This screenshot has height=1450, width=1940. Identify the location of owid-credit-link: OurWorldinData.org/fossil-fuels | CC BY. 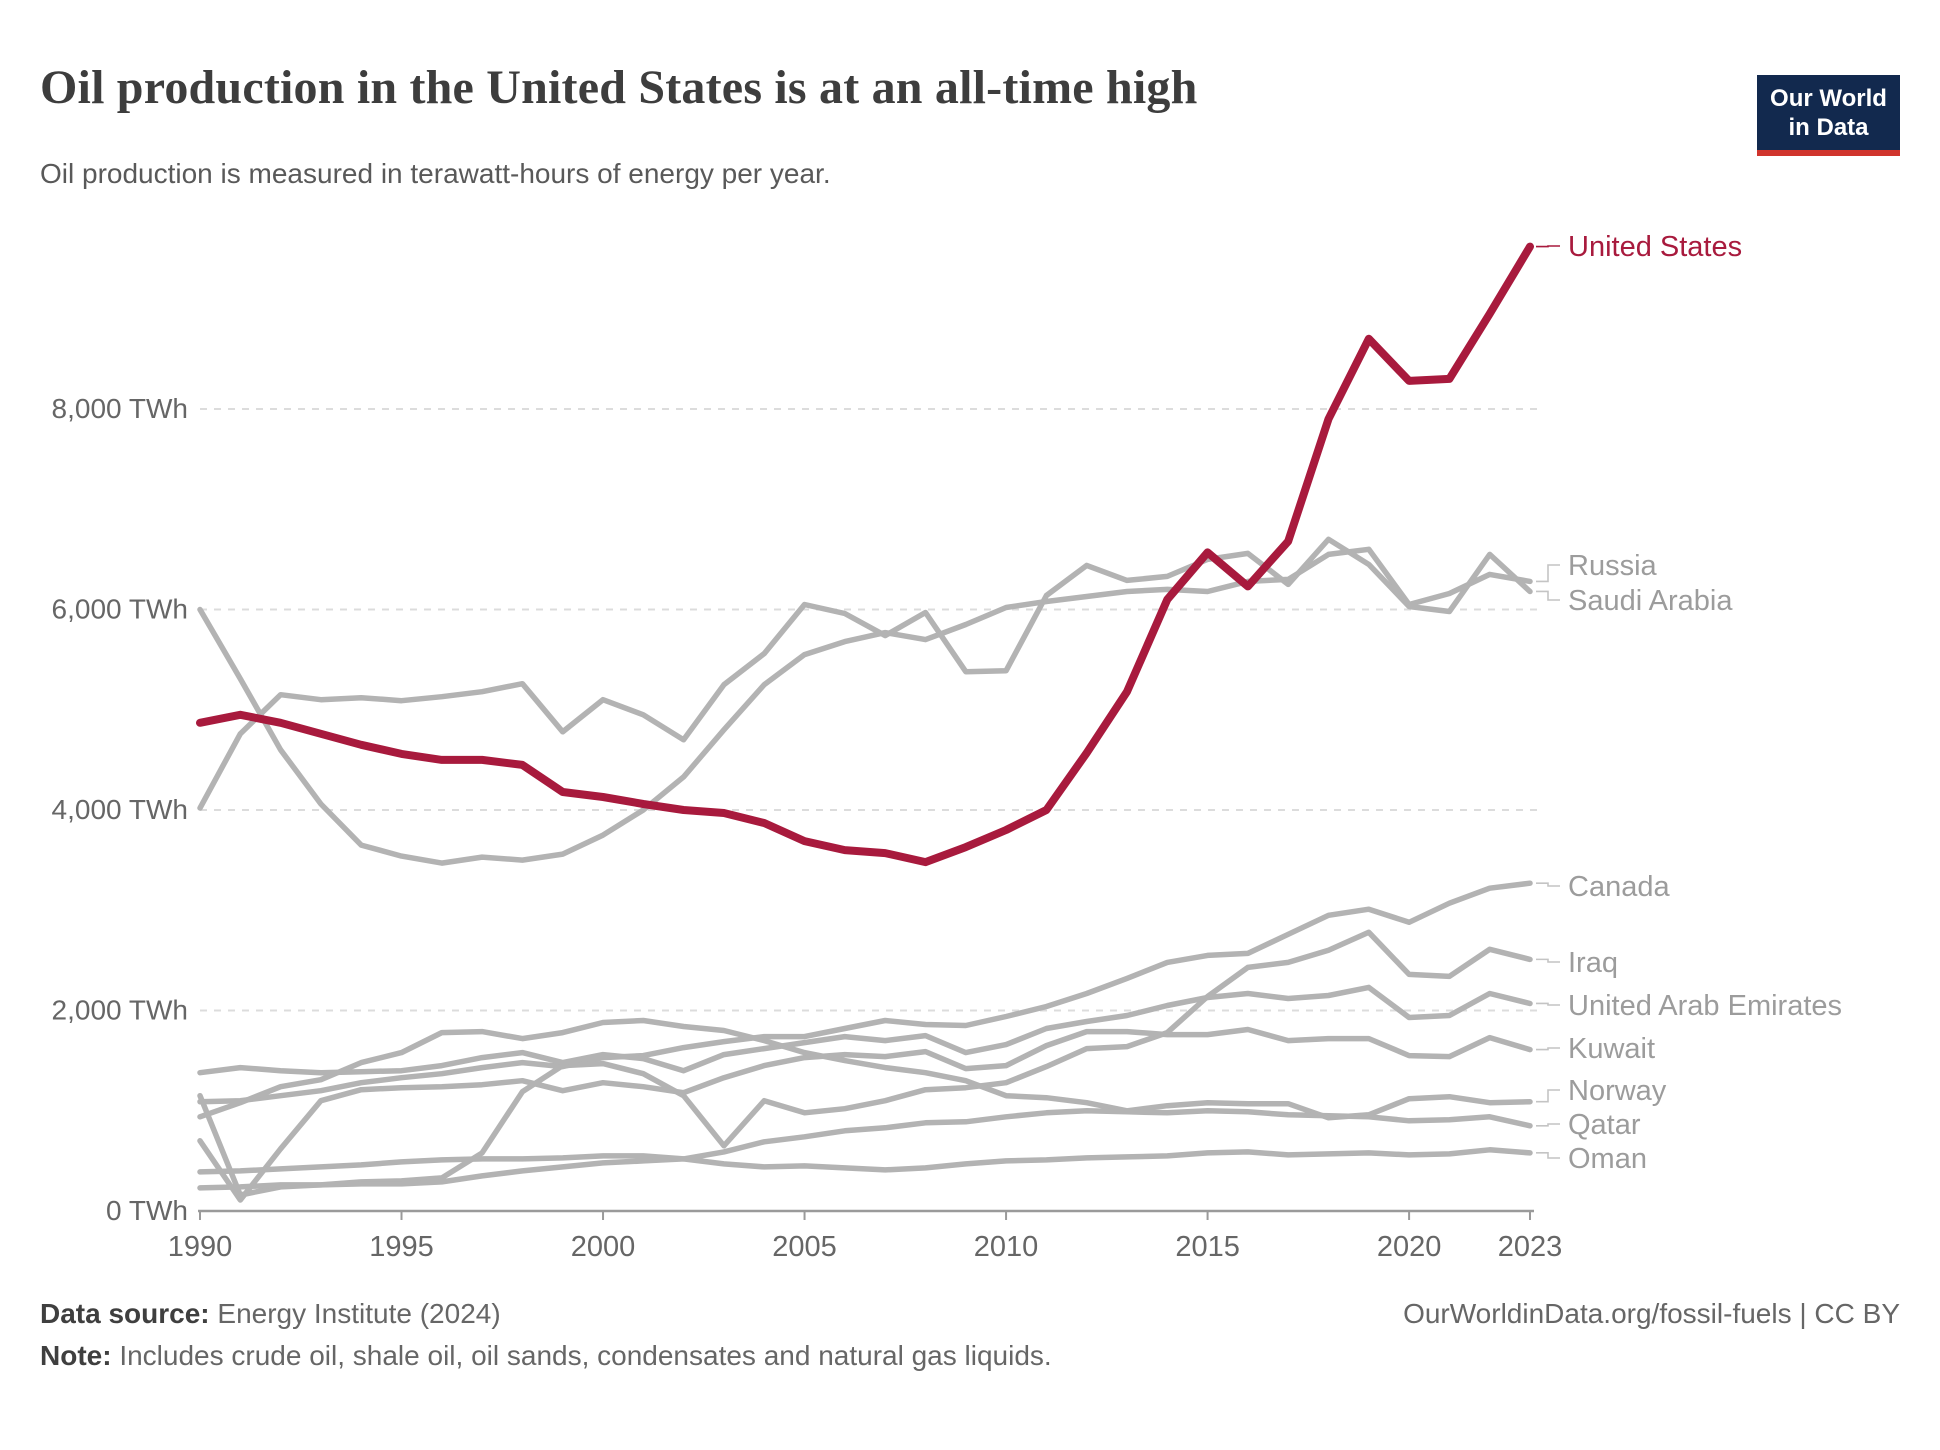
(1651, 1313).